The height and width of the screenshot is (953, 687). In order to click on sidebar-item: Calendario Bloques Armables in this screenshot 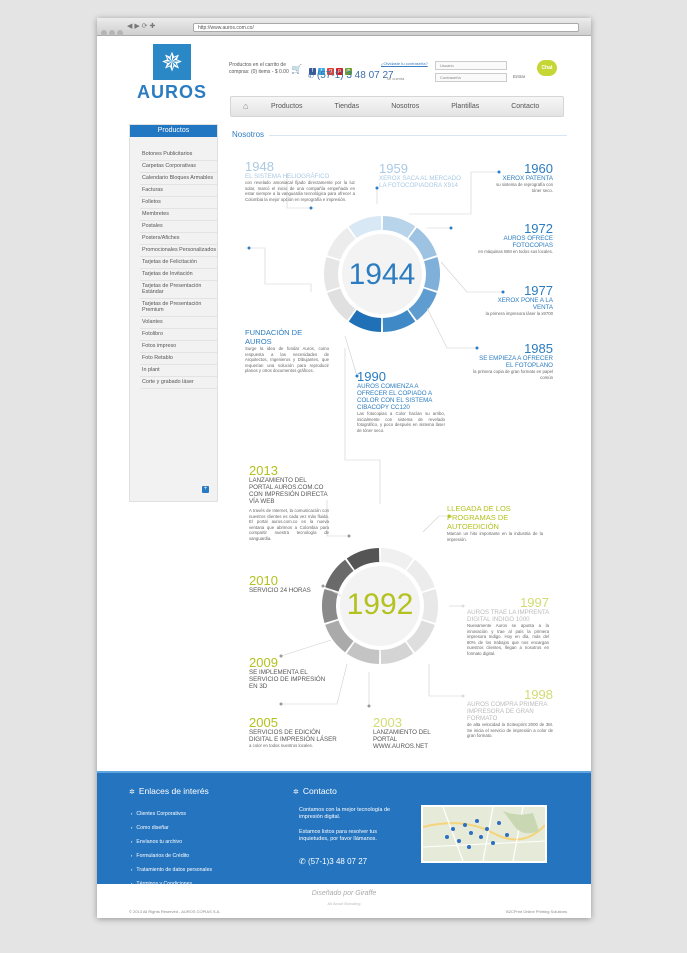, I will do `click(178, 179)`.